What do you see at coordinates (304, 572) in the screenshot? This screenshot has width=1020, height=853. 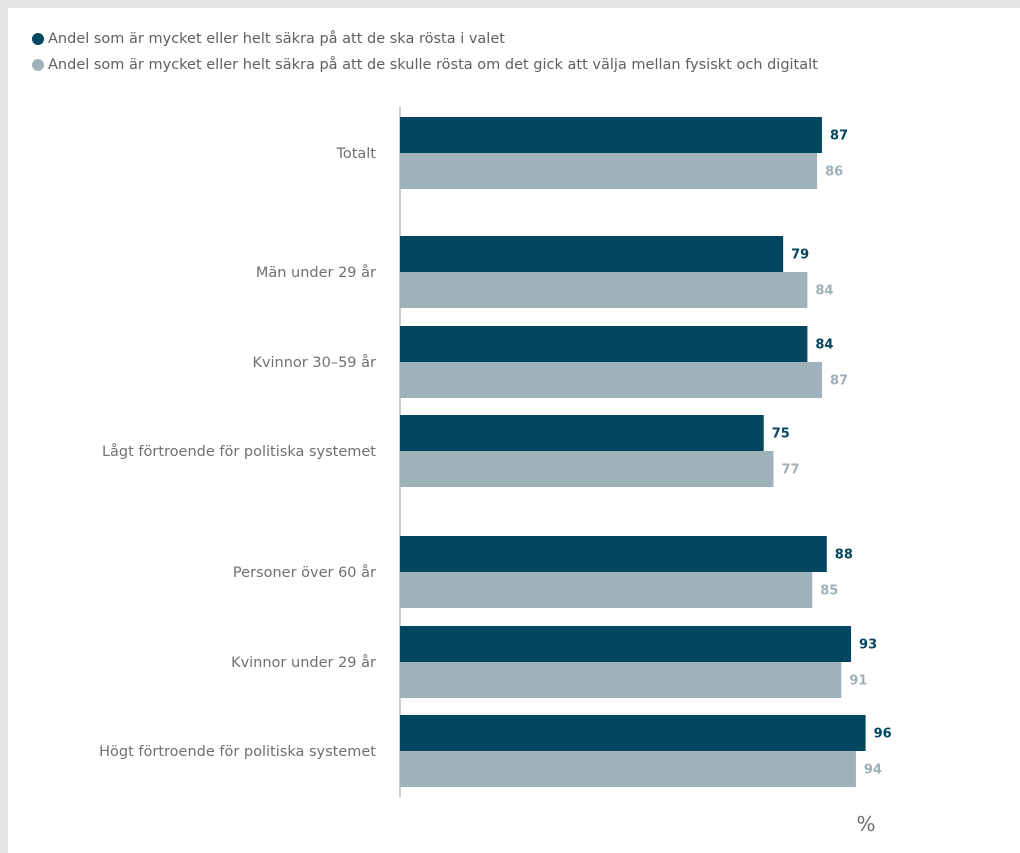 I see `category-label: Personer över 60 år` at bounding box center [304, 572].